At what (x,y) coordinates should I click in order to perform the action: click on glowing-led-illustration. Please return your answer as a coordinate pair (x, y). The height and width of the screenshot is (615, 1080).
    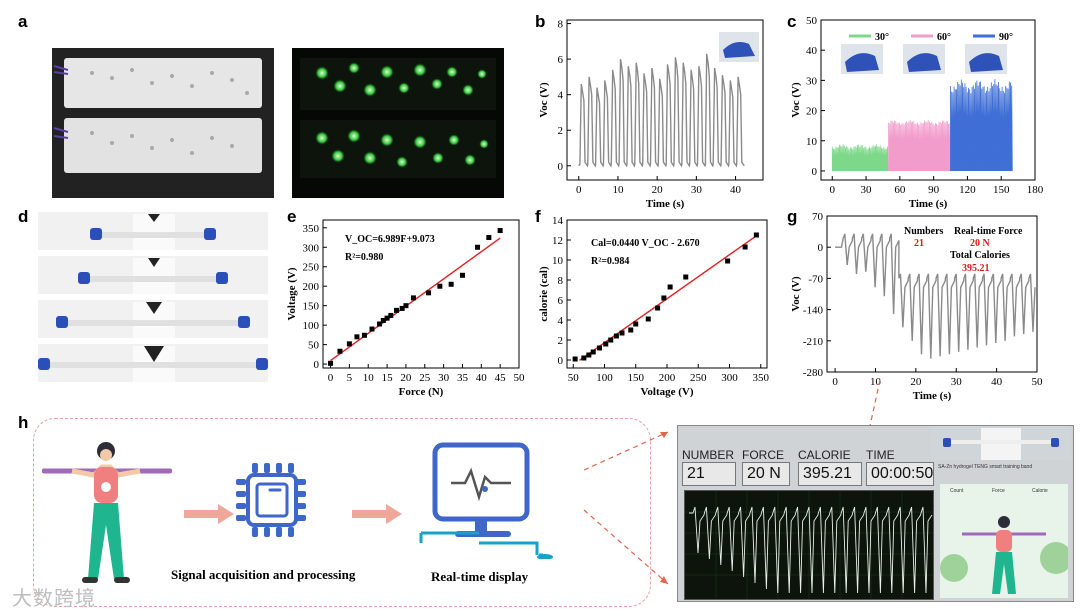
    Looking at the image, I should click on (398, 118).